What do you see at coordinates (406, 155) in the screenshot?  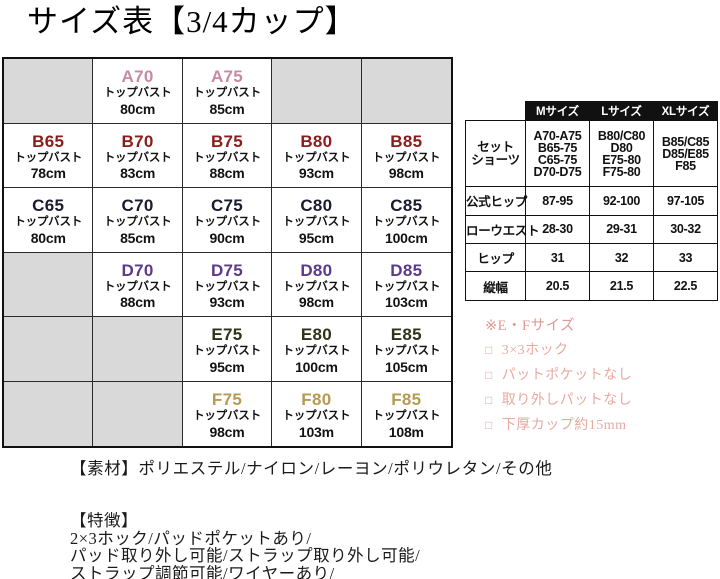 I see `size-cell-b85: B85 トップバスト 98cm` at bounding box center [406, 155].